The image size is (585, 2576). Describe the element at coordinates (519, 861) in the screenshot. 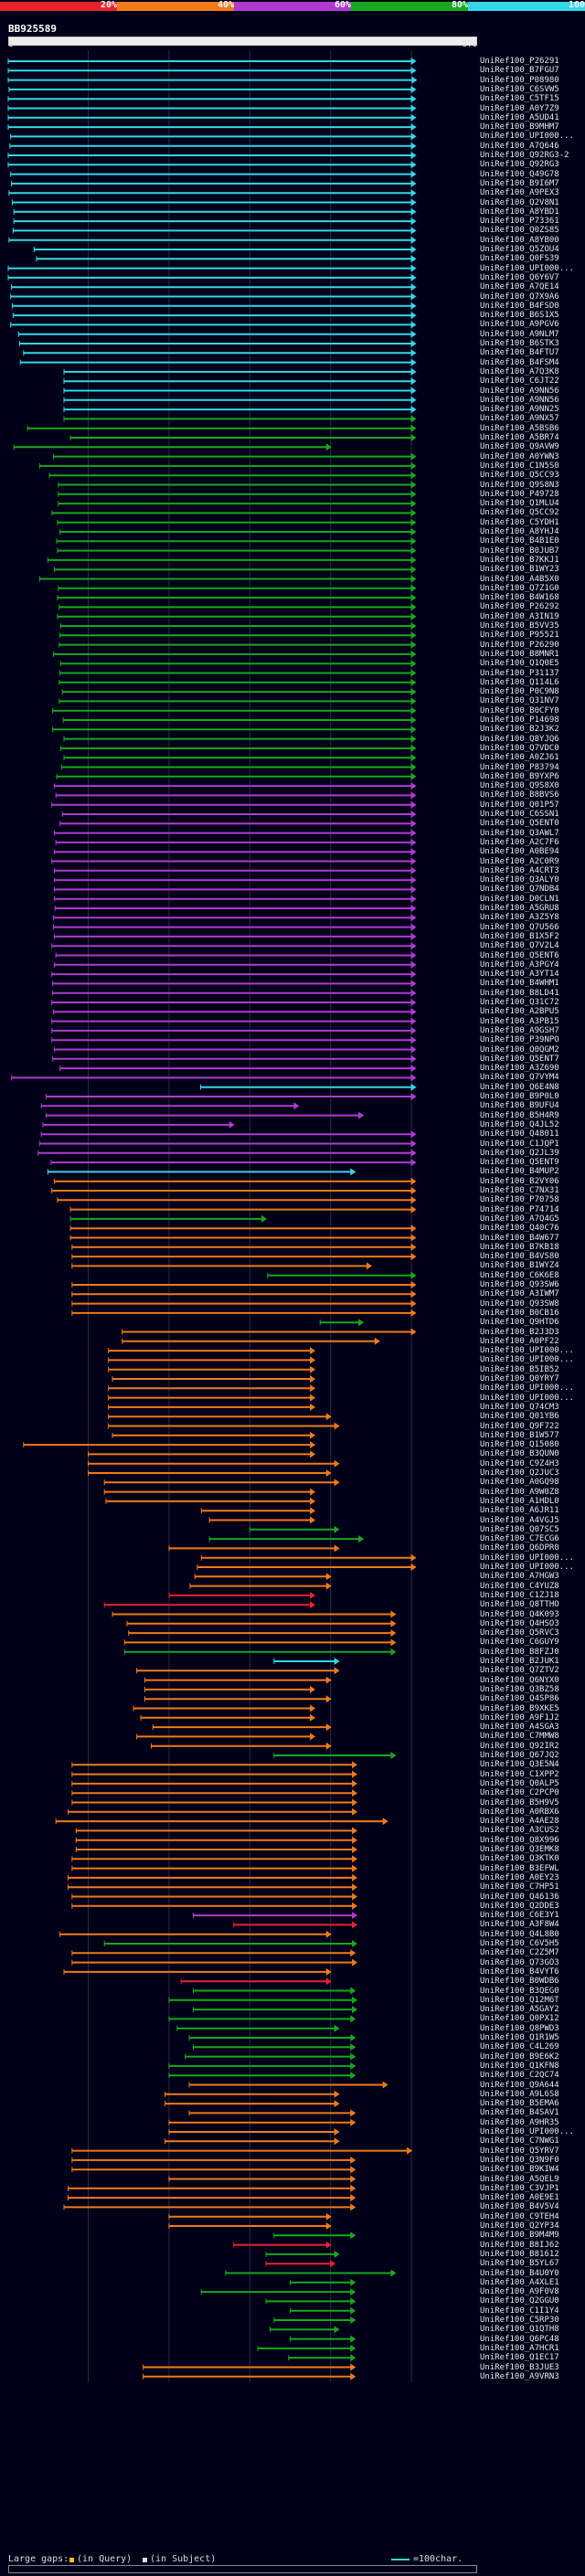

I see `hit-label: UniRef100_A2C0R9` at that location.